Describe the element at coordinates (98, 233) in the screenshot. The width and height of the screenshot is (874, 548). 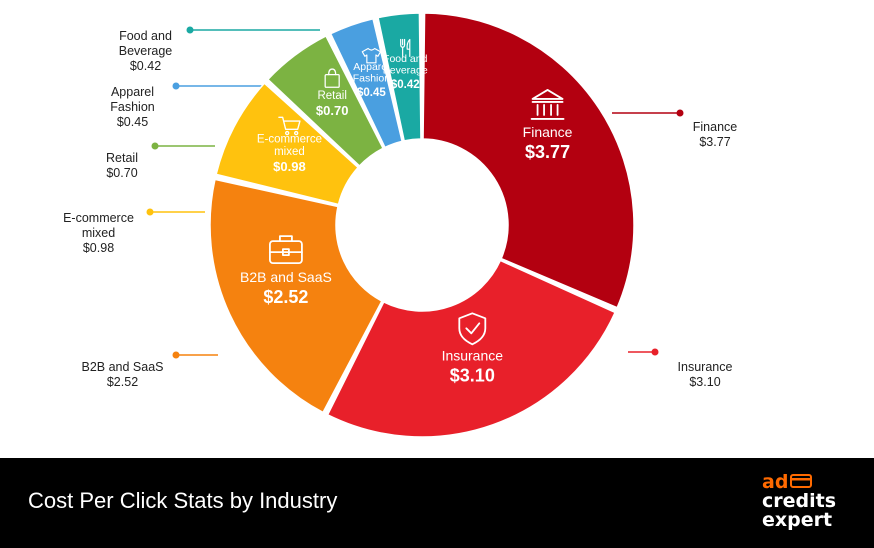
I see `ext-label-ecommerce: E-commerce mixed $0.98` at that location.